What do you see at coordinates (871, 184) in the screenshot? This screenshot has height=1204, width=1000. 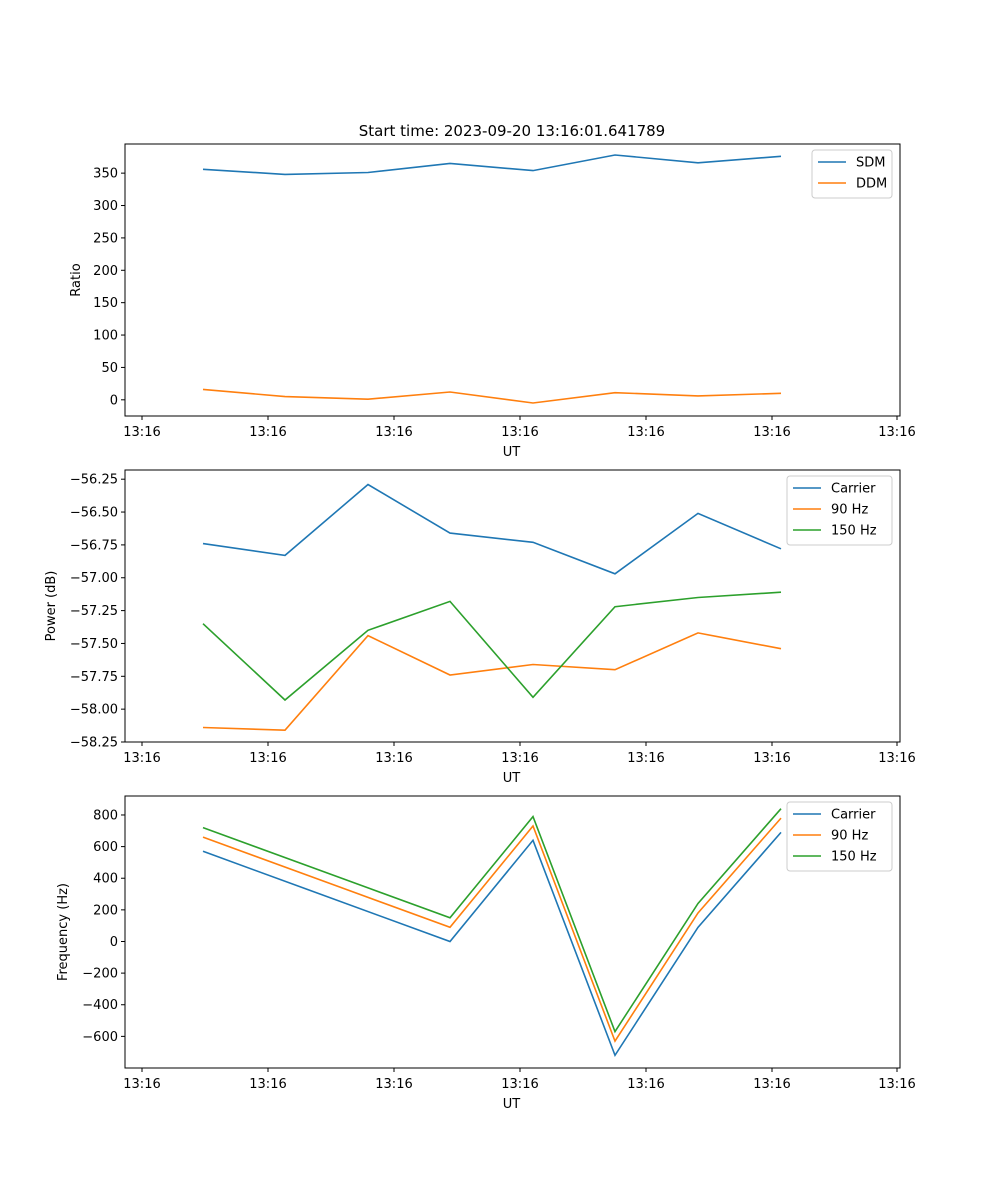 I see `legend-label: DDM` at bounding box center [871, 184].